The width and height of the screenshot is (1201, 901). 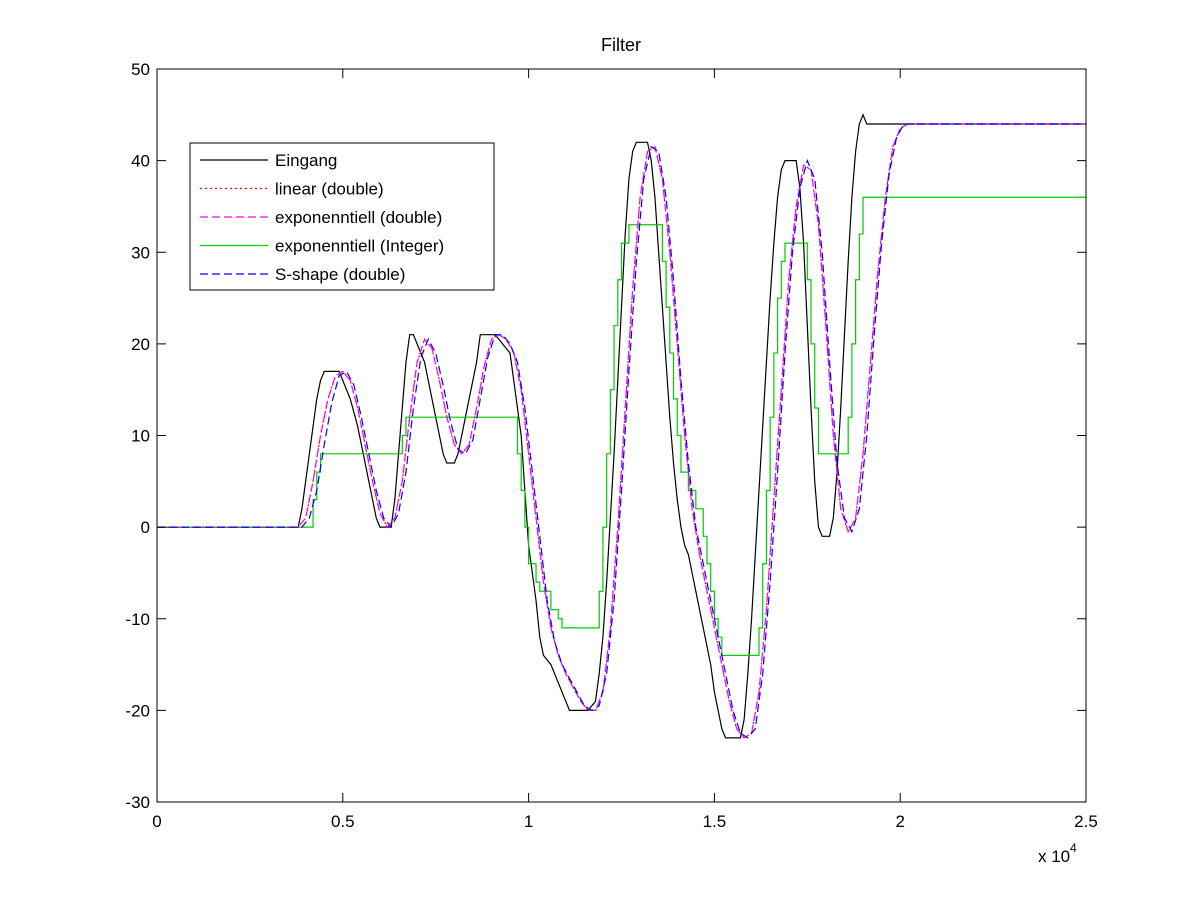 I want to click on legend-label: Eingang, so click(x=306, y=160).